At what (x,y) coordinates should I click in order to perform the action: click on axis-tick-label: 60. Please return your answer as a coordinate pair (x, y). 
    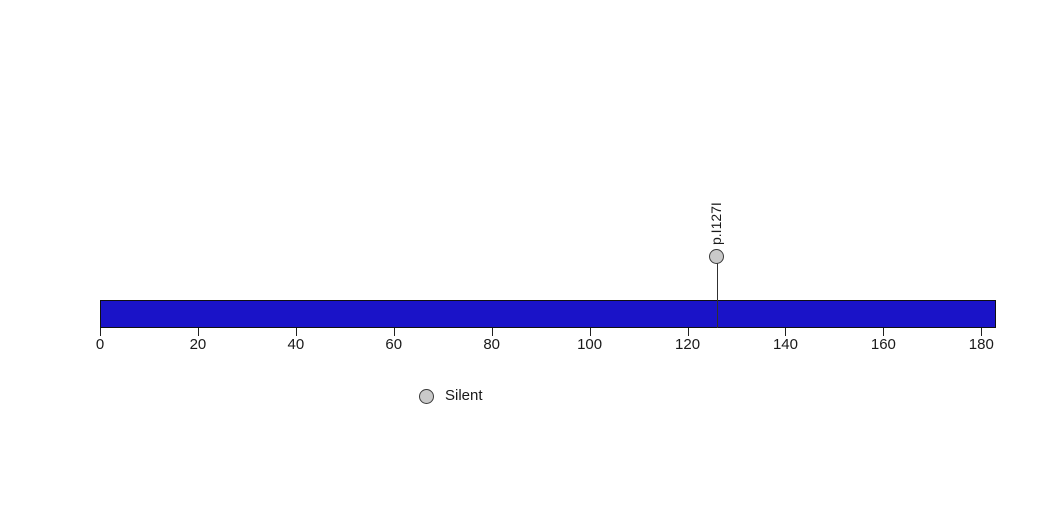
    Looking at the image, I should click on (394, 344).